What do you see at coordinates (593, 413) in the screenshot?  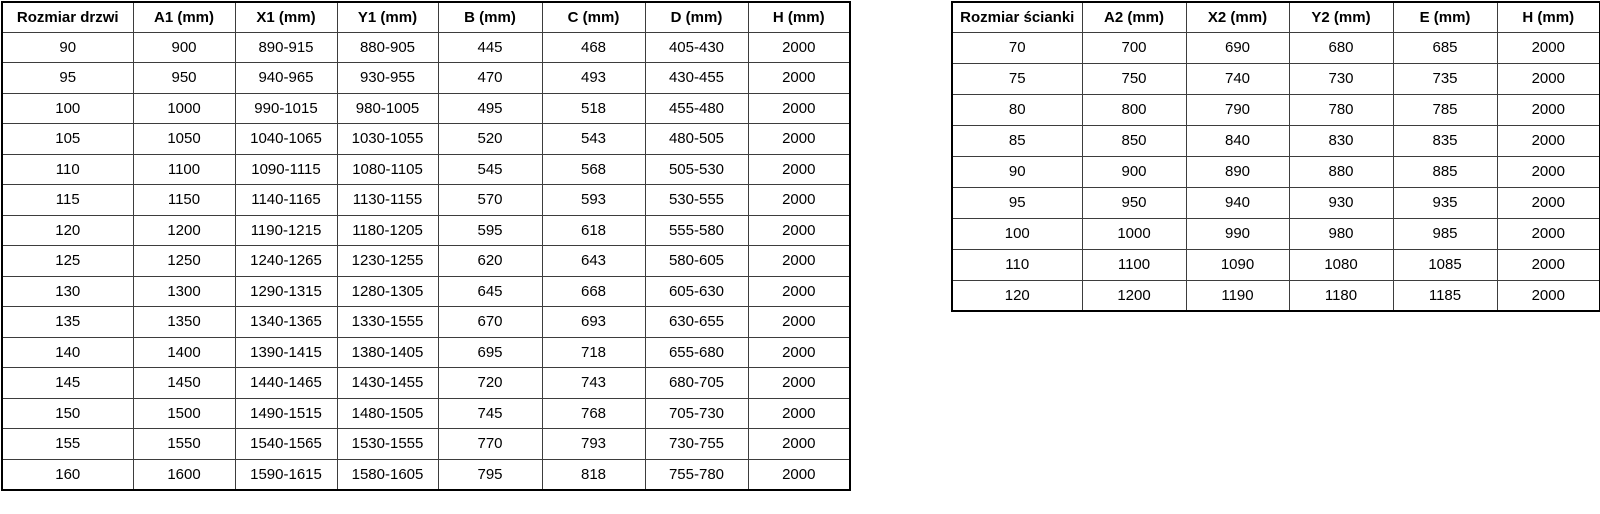 I see `table-cell: 768` at bounding box center [593, 413].